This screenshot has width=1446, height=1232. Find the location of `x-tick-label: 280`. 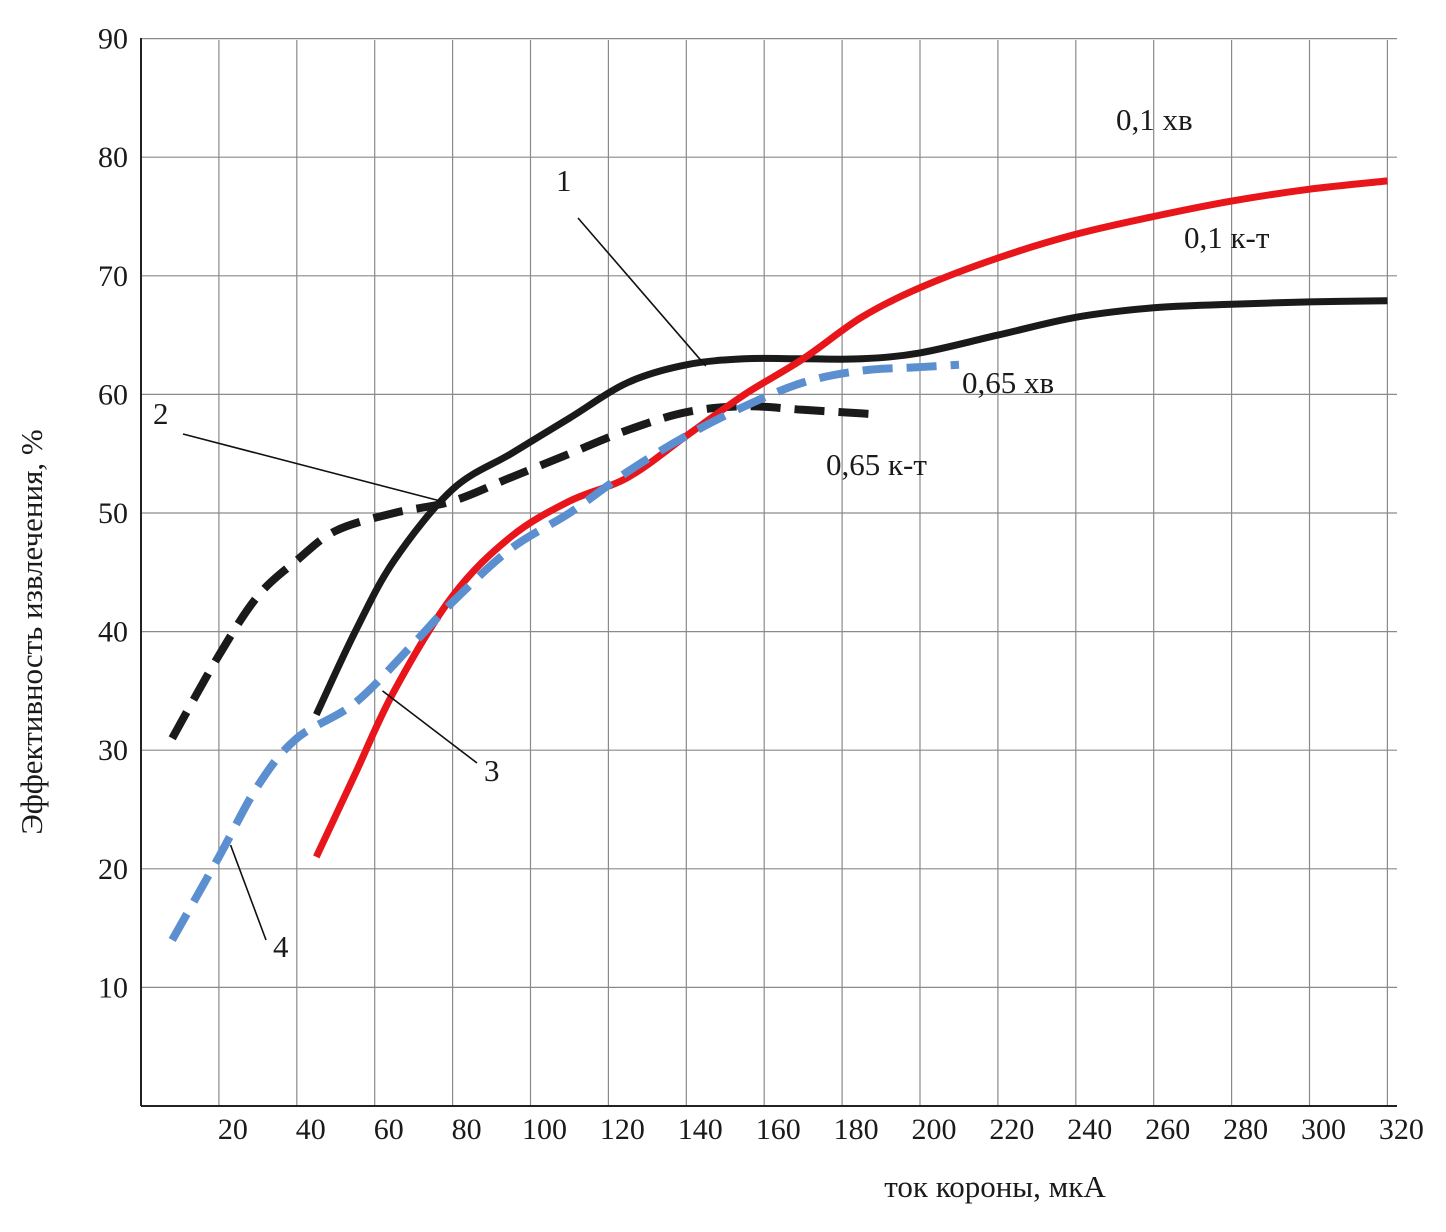

x-tick-label: 280 is located at coordinates (1245, 1129).